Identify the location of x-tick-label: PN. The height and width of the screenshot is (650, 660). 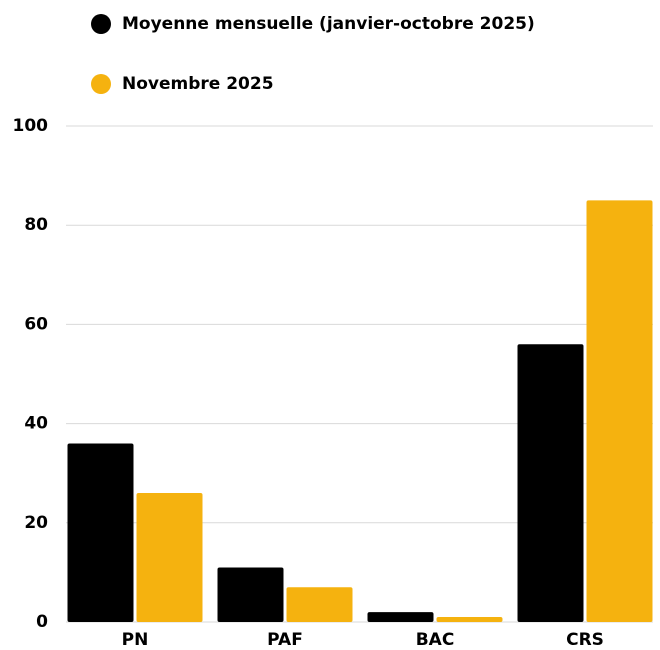
(135, 640).